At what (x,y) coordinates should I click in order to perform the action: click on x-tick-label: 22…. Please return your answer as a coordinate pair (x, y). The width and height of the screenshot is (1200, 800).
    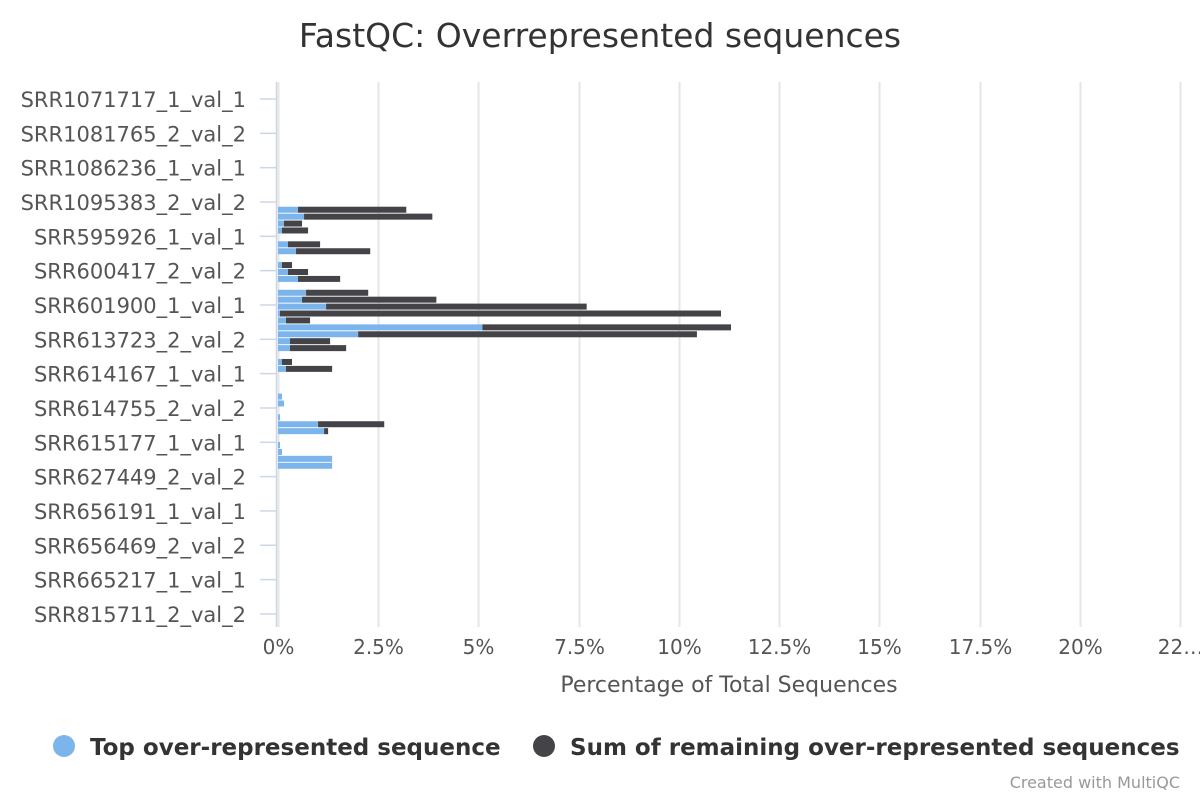
    Looking at the image, I should click on (1179, 647).